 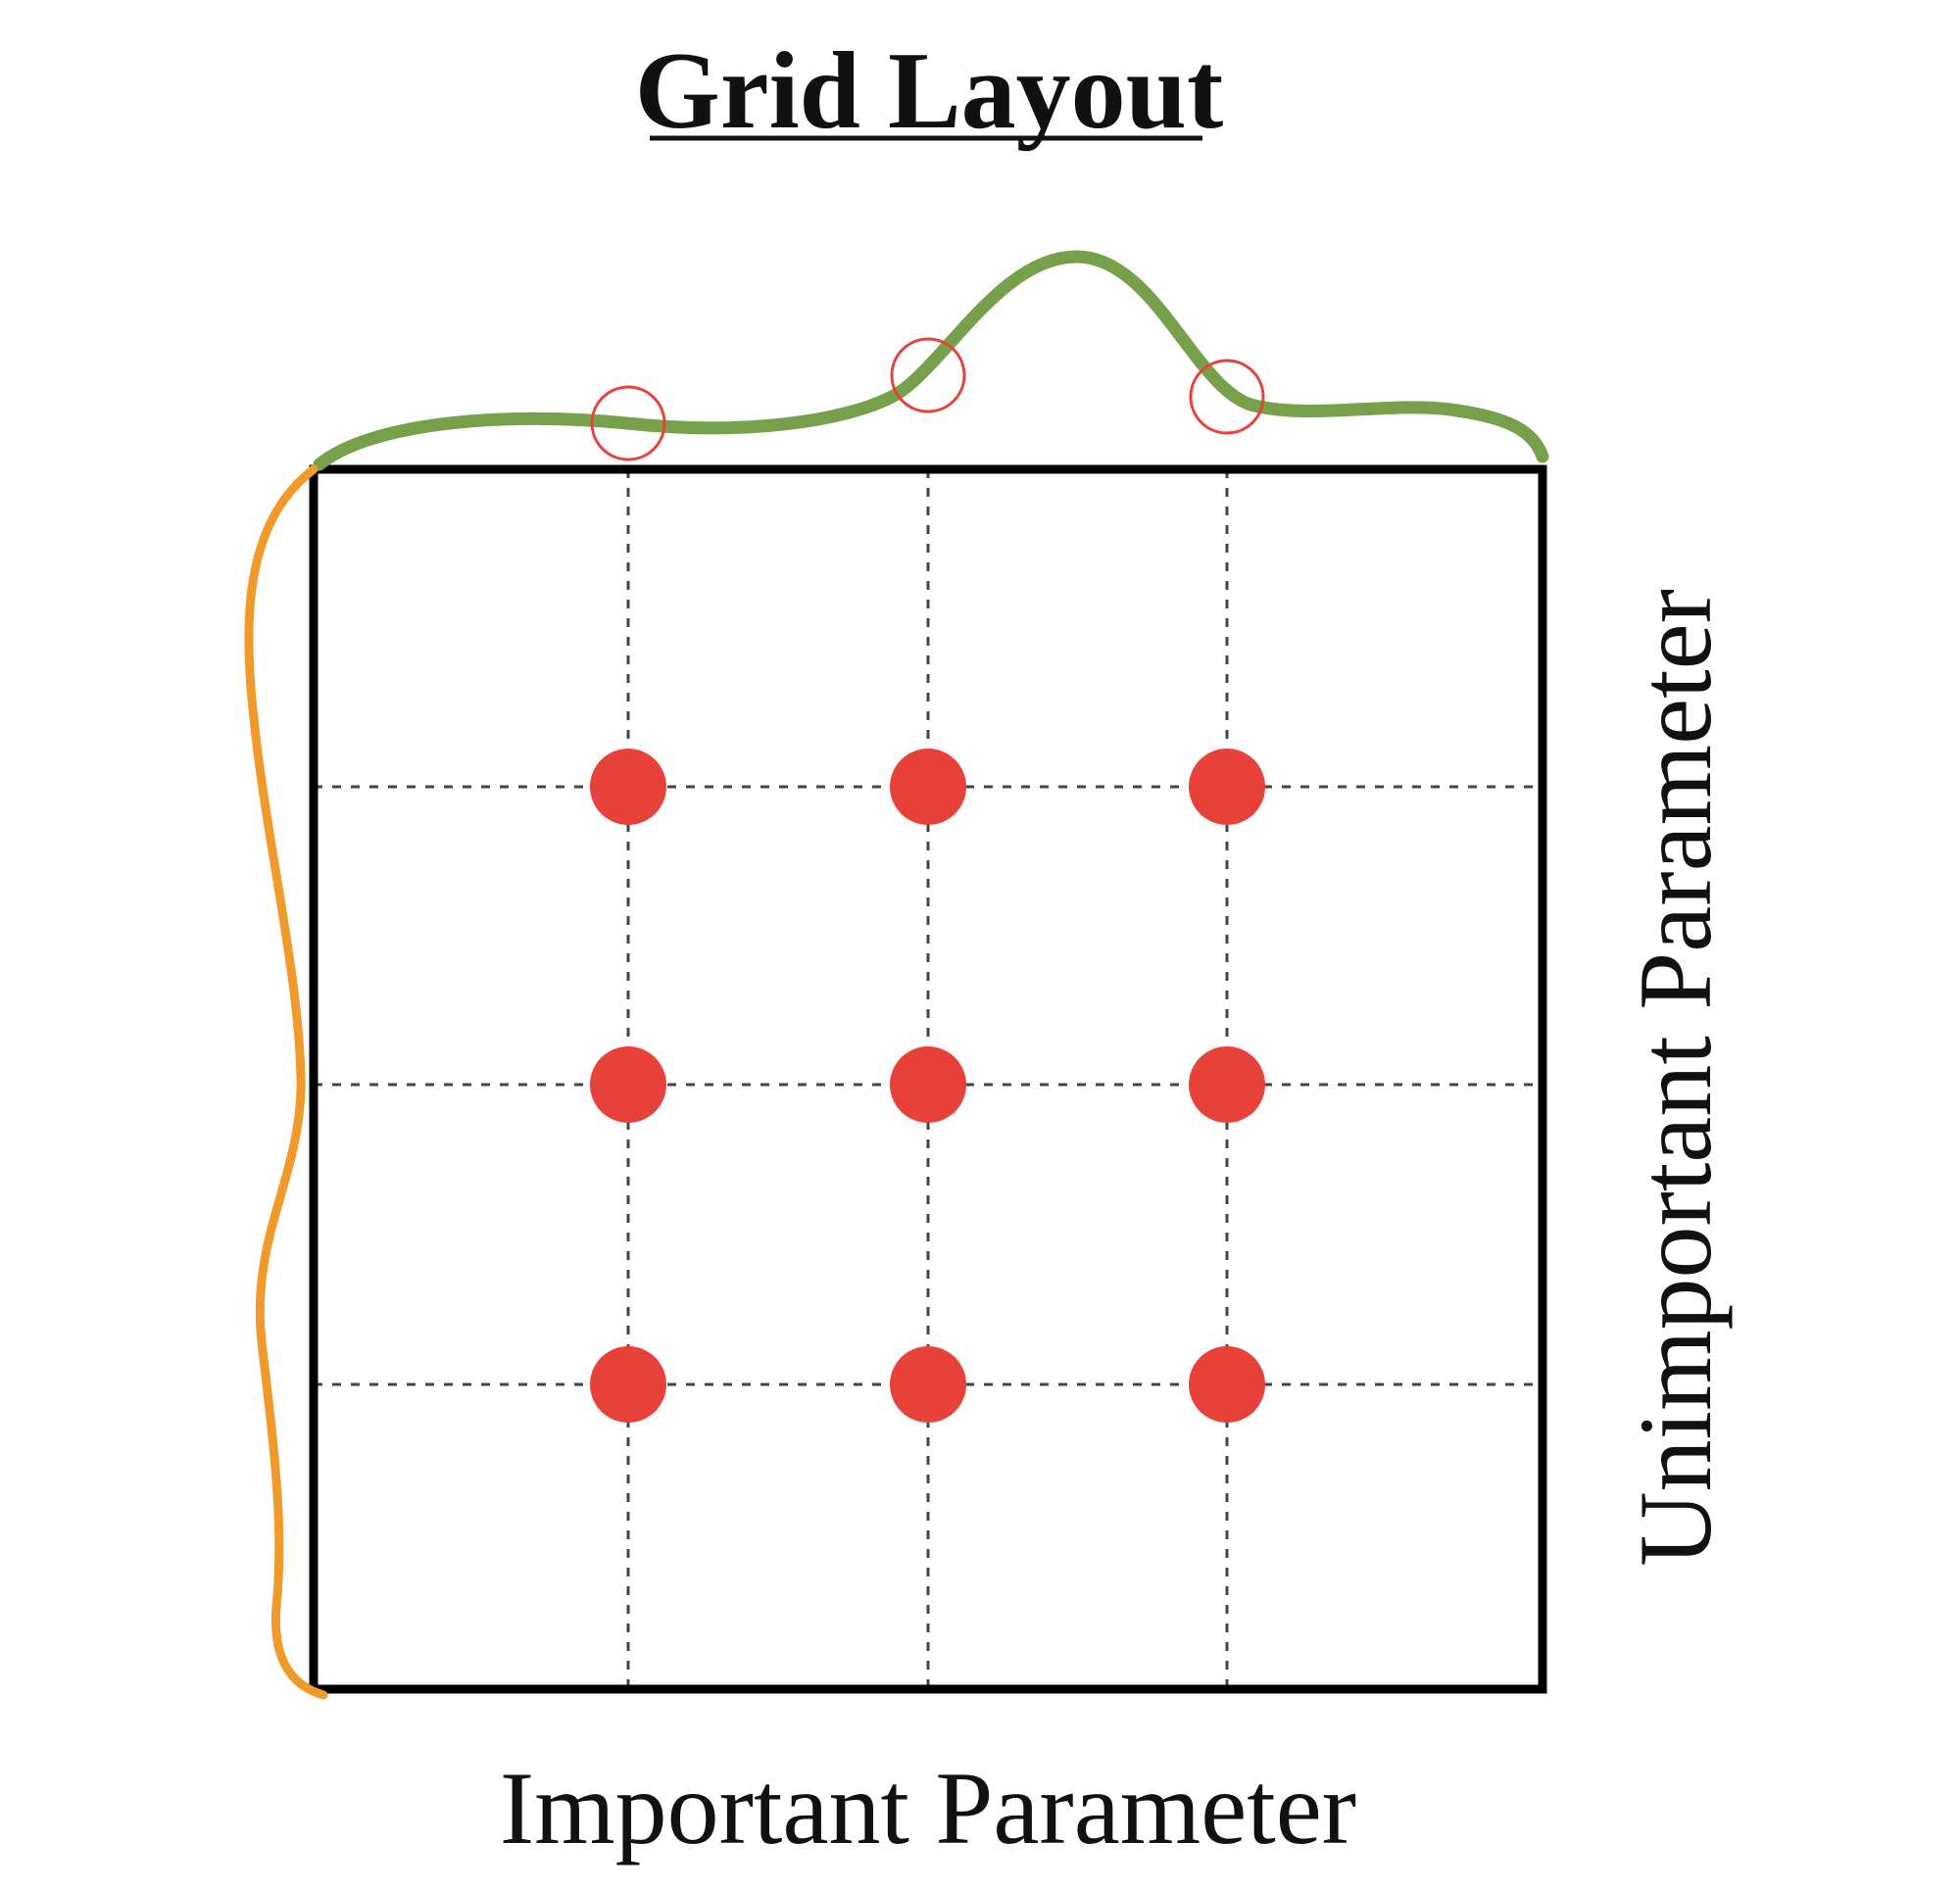 What do you see at coordinates (929, 91) in the screenshot?
I see `diagram-title: Grid Layout` at bounding box center [929, 91].